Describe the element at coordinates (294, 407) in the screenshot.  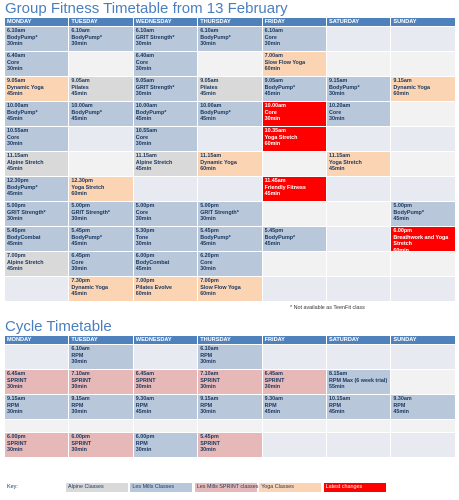
I see `class-cell: 9.30am RPM 45min` at that location.